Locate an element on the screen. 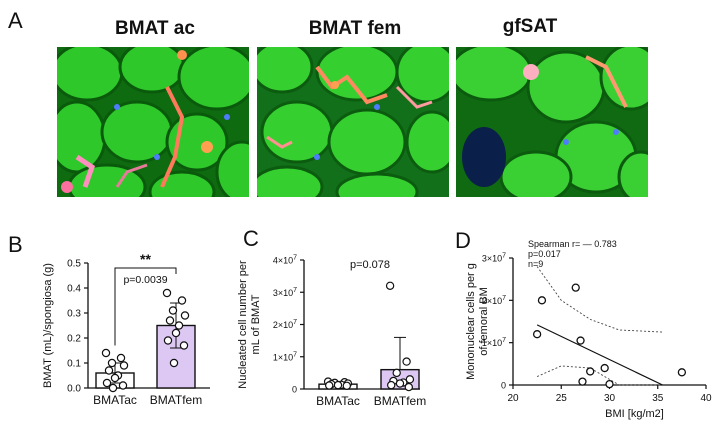 This screenshot has width=719, height=430. y-tick-label-c: 2×10⁷ is located at coordinates (285, 324).